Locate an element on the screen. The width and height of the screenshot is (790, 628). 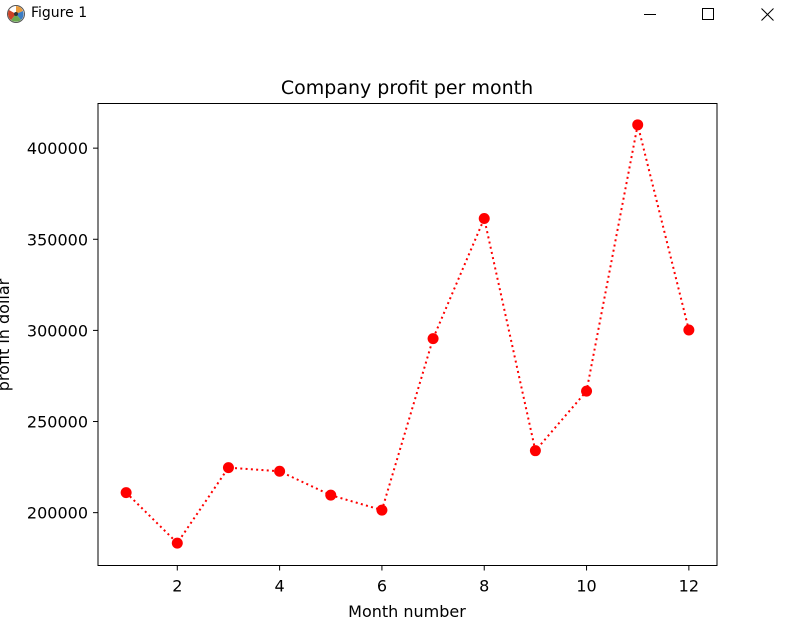
y-axis-label: profit in dollar is located at coordinates (6, 334).